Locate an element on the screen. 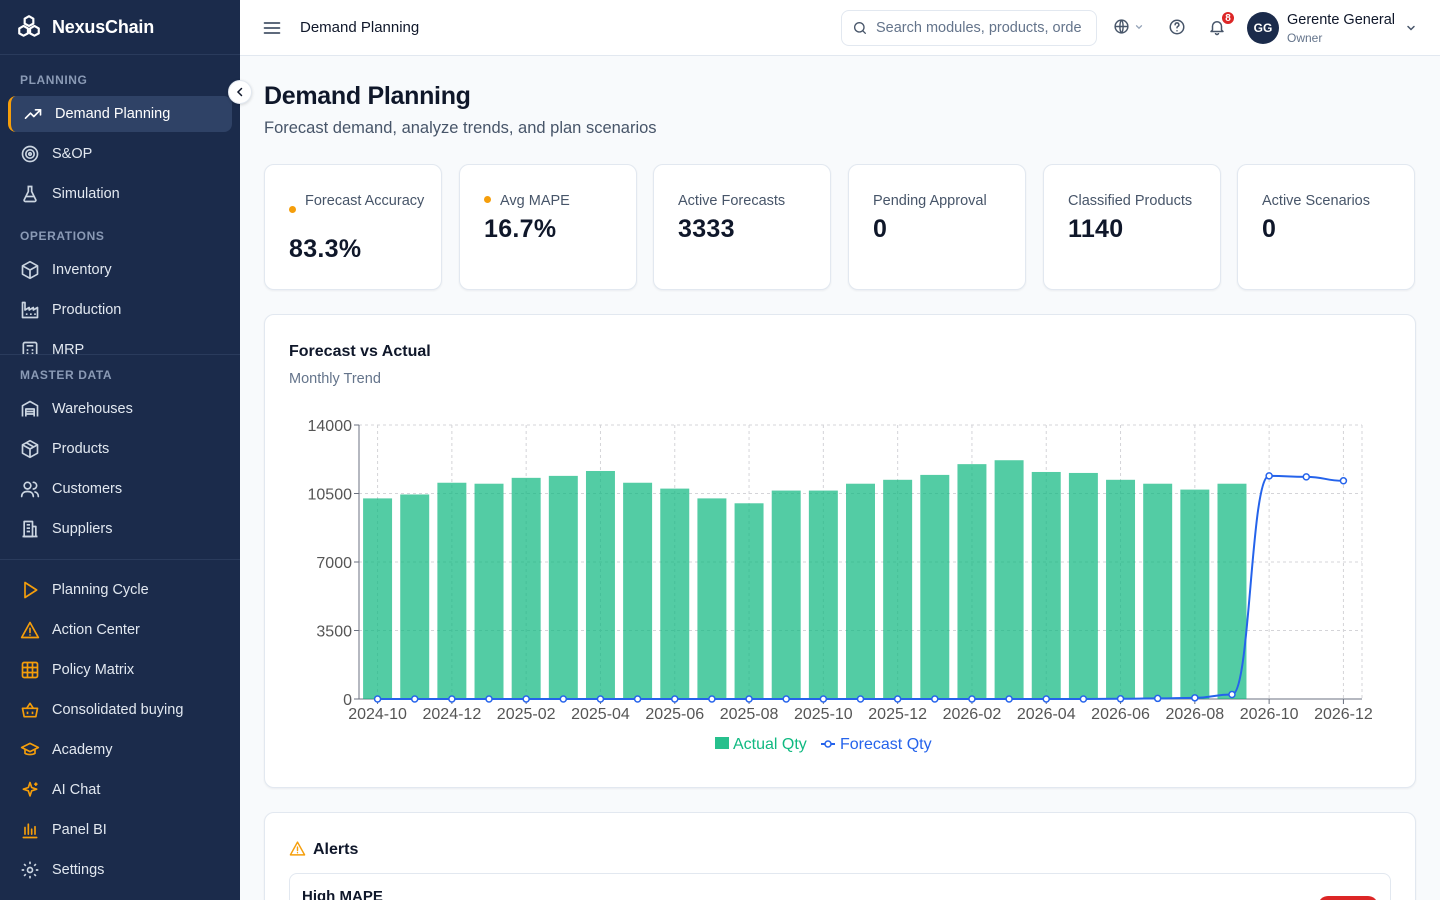 This screenshot has width=1440, height=900. search-box is located at coordinates (969, 28).